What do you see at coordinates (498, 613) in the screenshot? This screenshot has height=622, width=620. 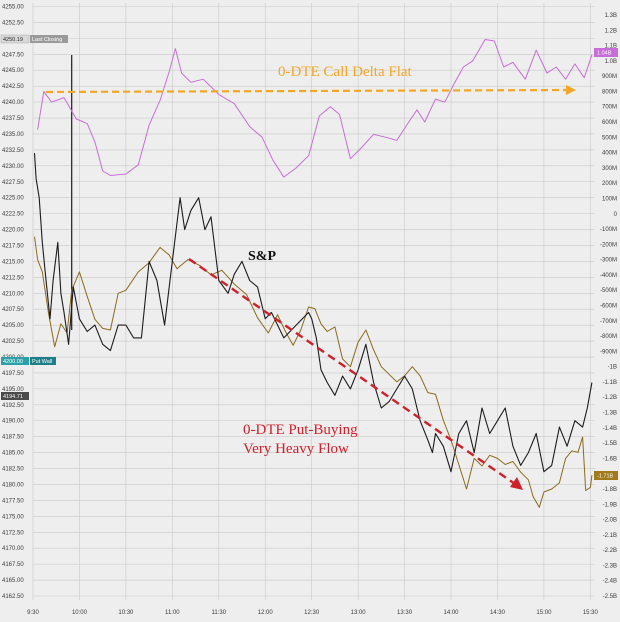 I see `x-tick-label: 14:30` at bounding box center [498, 613].